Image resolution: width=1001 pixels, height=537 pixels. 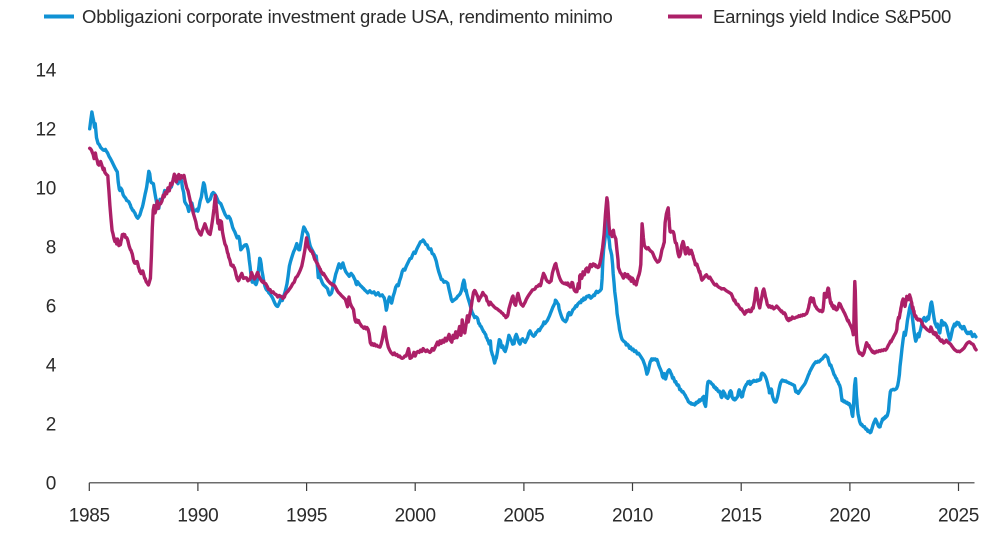 I want to click on svg-text: 2010, so click(x=632, y=516).